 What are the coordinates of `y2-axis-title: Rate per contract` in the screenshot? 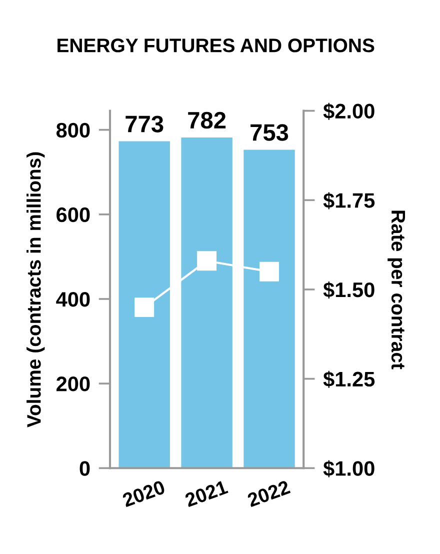 It's located at (397, 290).